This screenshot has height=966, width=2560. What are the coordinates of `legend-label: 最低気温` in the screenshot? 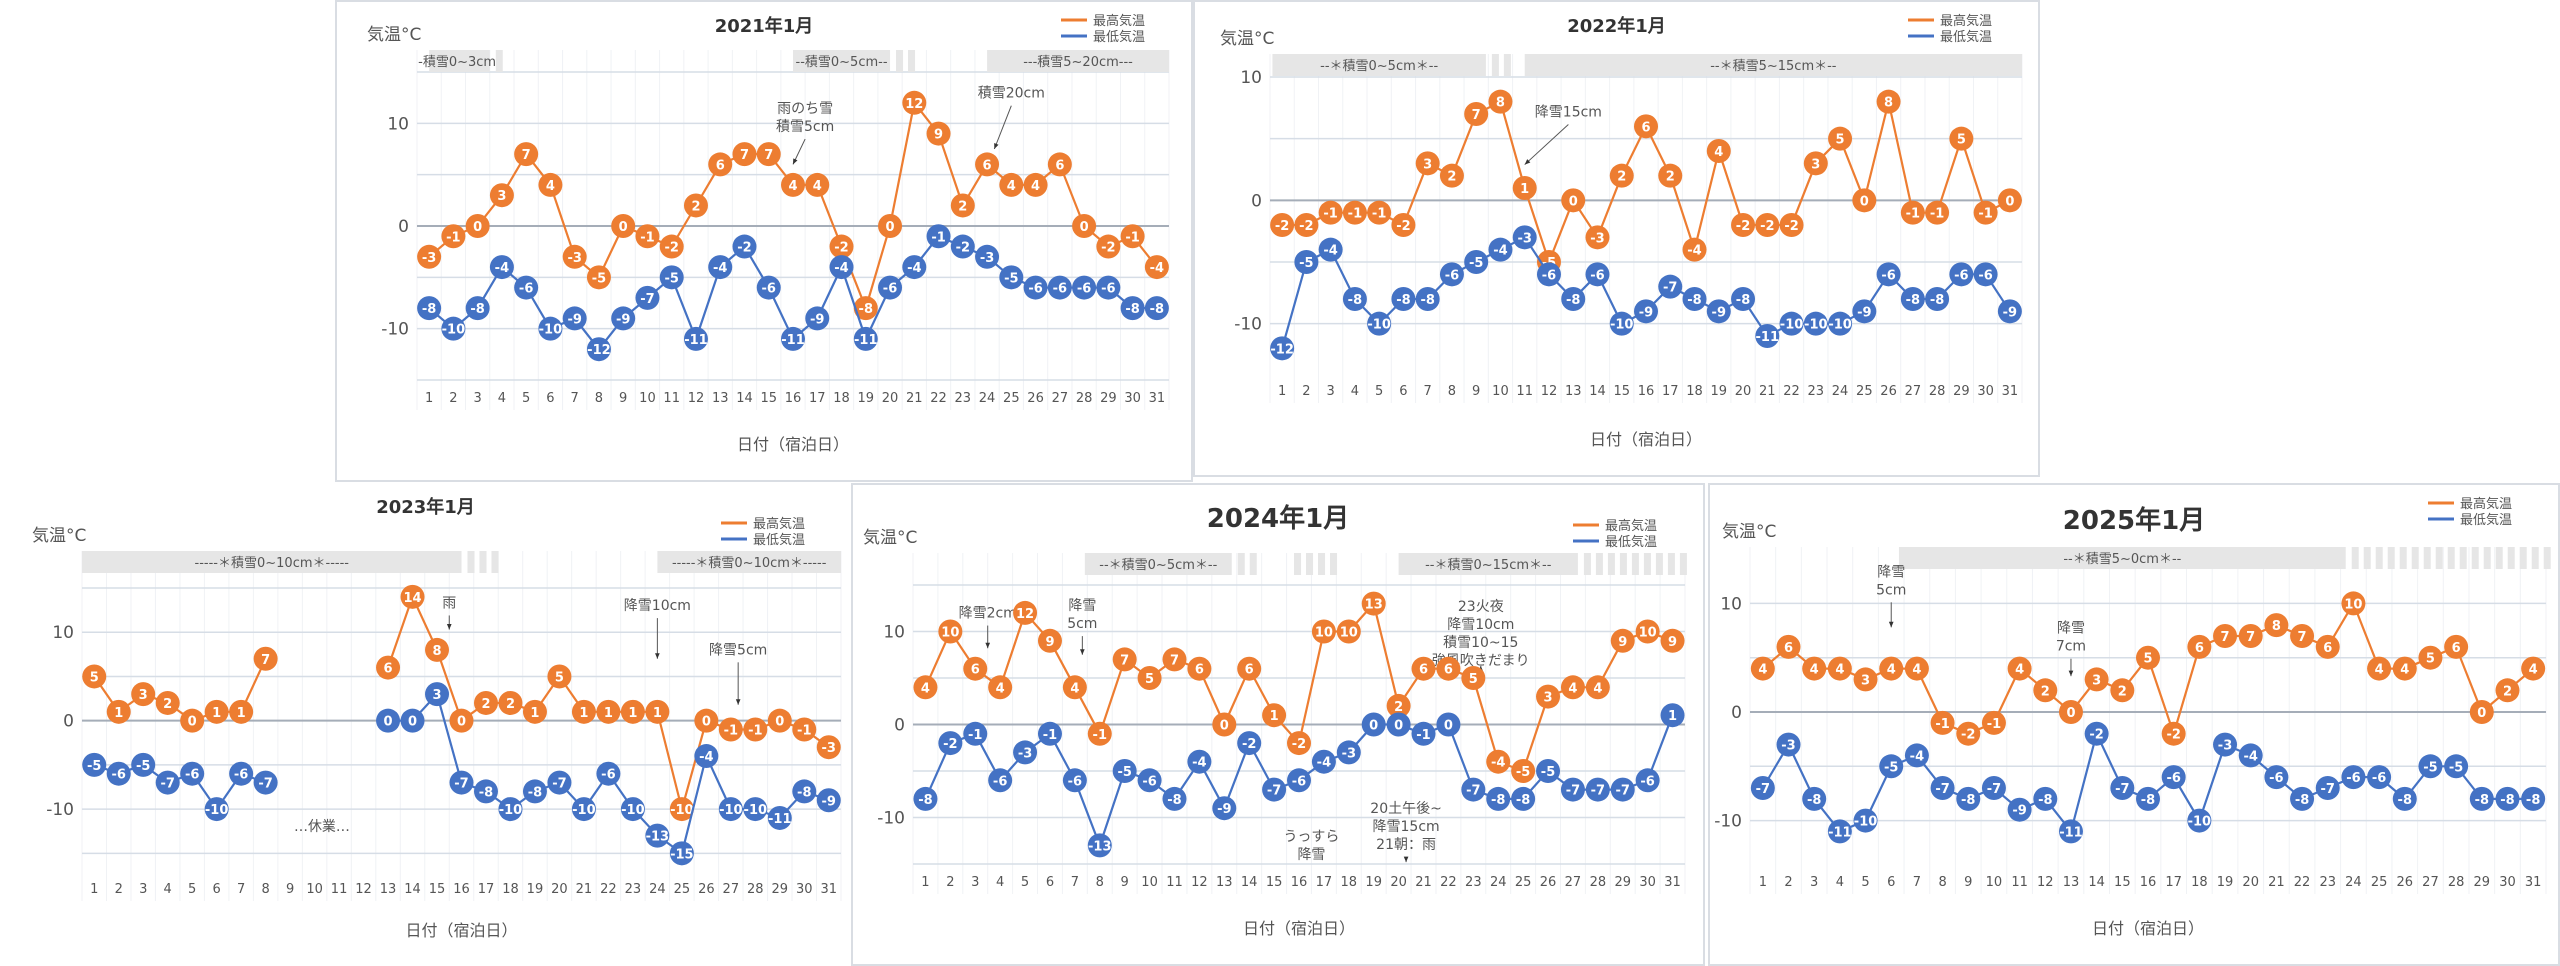 It's located at (1119, 37).